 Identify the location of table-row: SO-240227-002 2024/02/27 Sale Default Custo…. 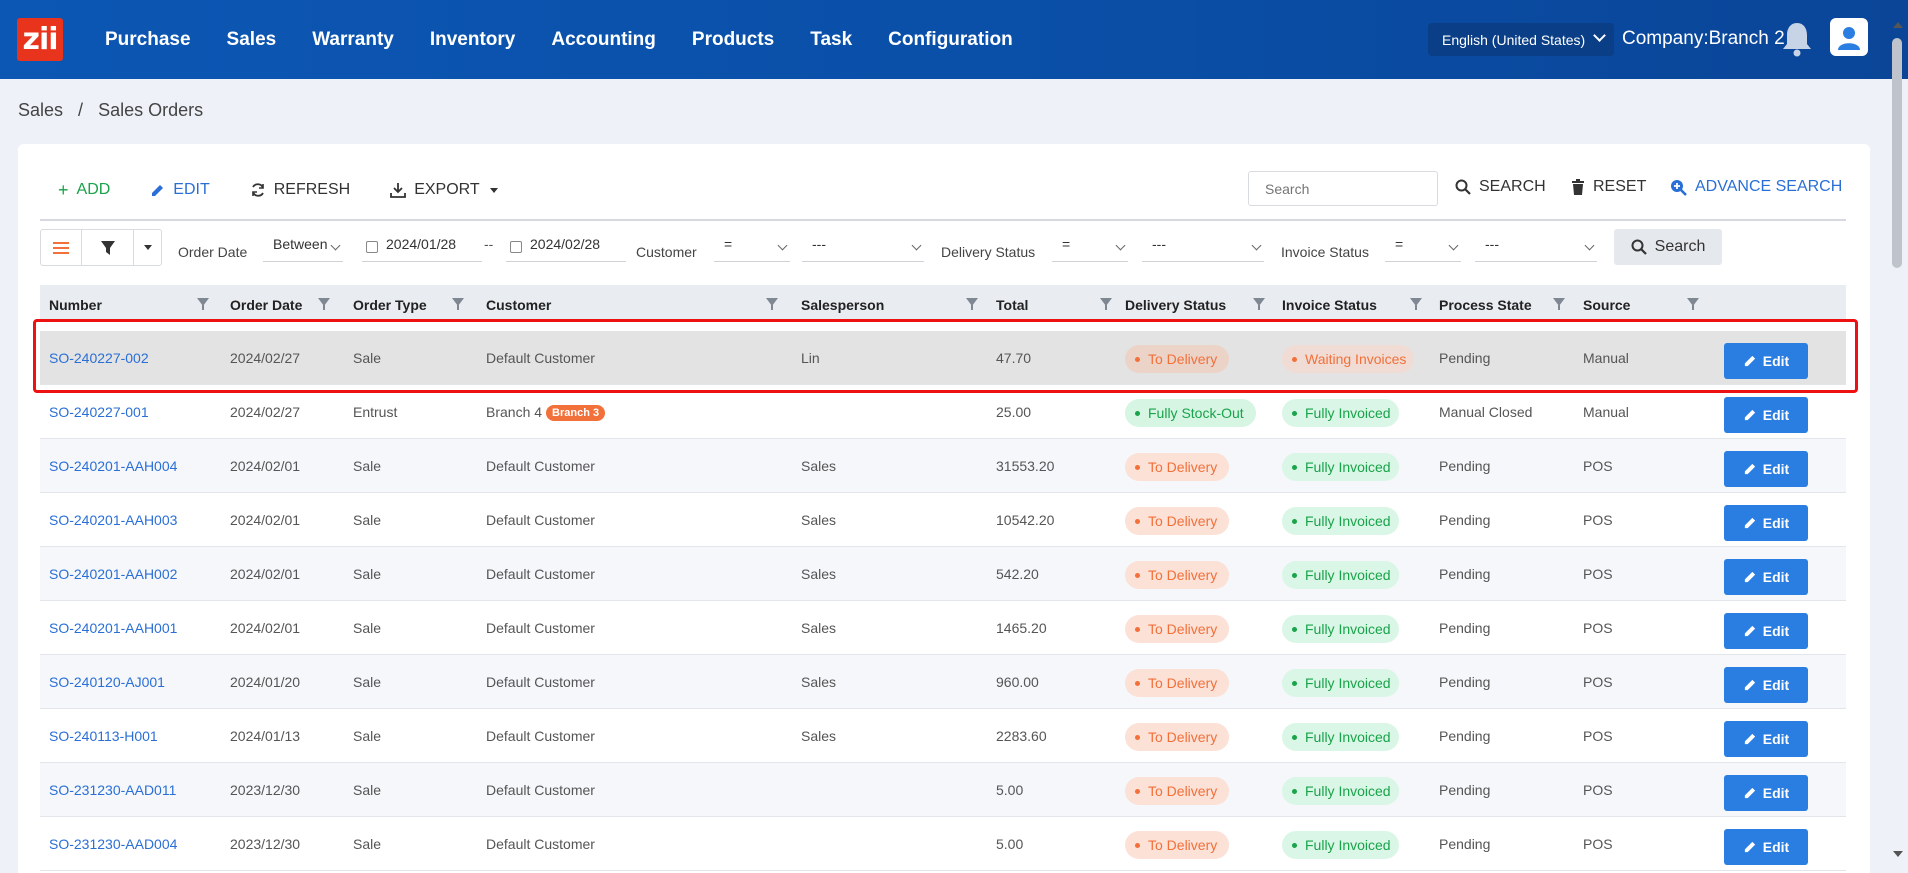
(943, 358).